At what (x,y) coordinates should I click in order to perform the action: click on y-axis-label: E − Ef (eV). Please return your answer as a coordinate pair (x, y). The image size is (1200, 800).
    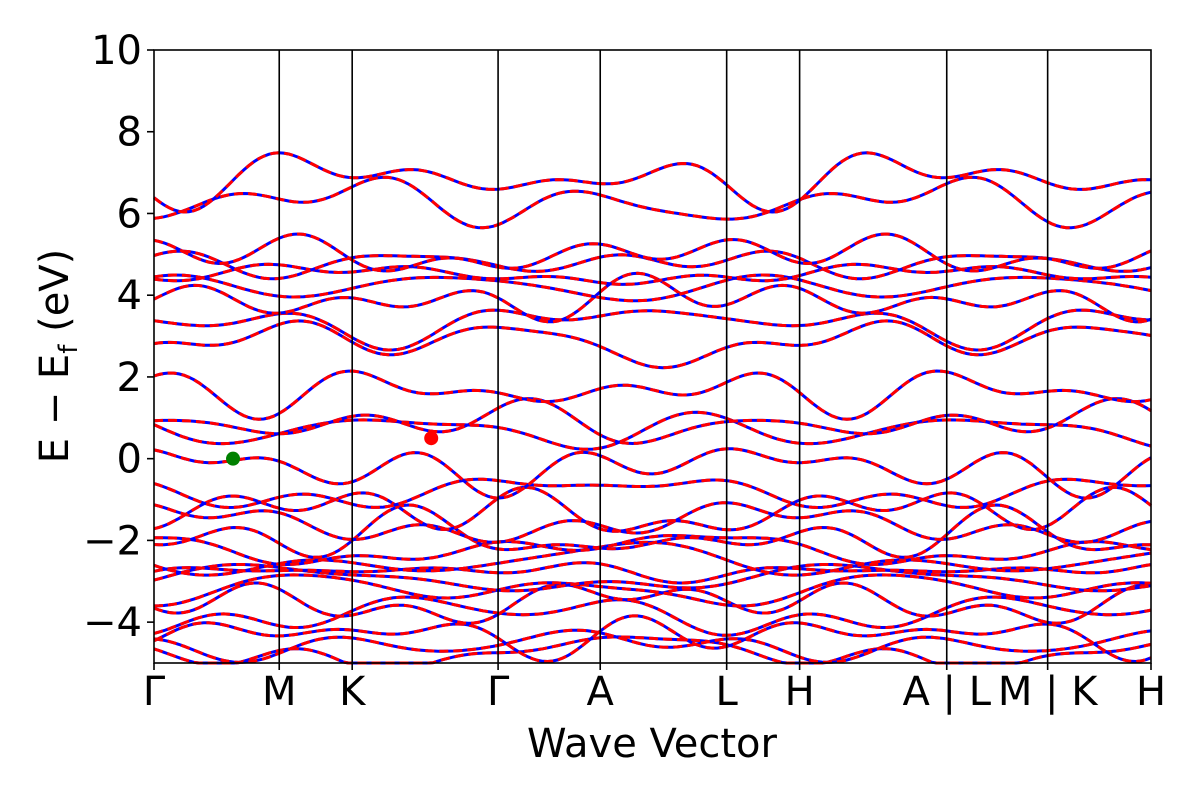
    Looking at the image, I should click on (58, 356).